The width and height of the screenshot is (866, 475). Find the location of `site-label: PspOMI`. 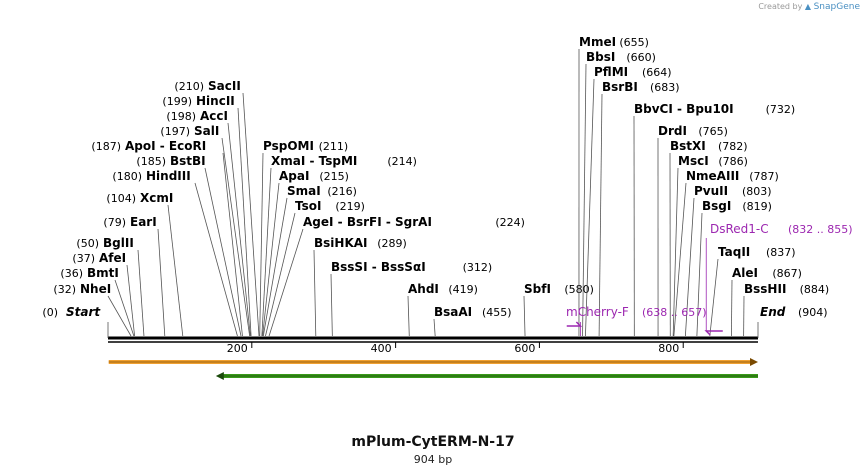

site-label: PspOMI is located at coordinates (288, 146).